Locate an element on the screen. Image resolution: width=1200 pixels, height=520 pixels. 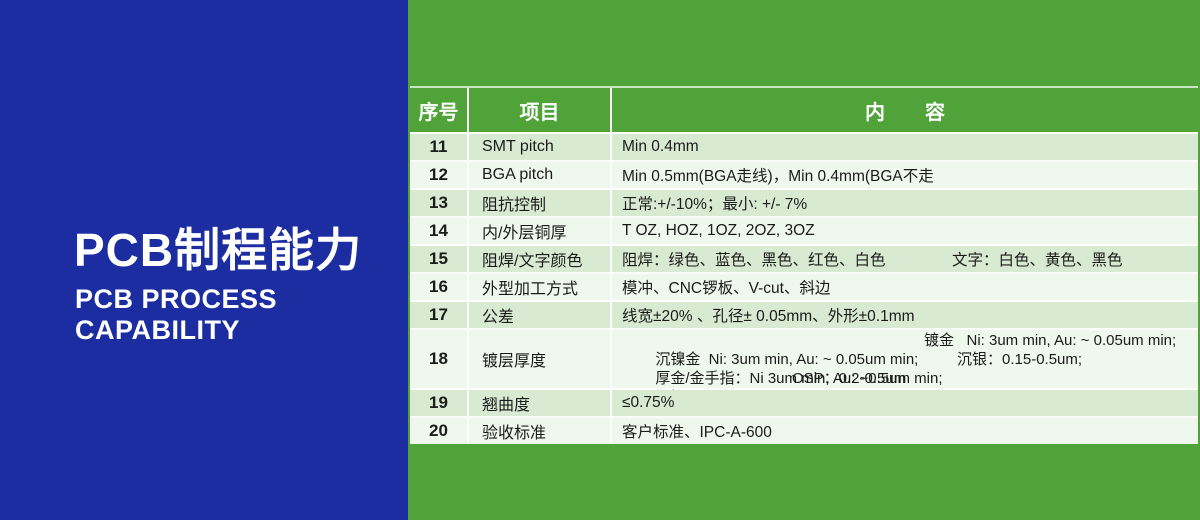
row-17-item: 公差 is located at coordinates (539, 315).